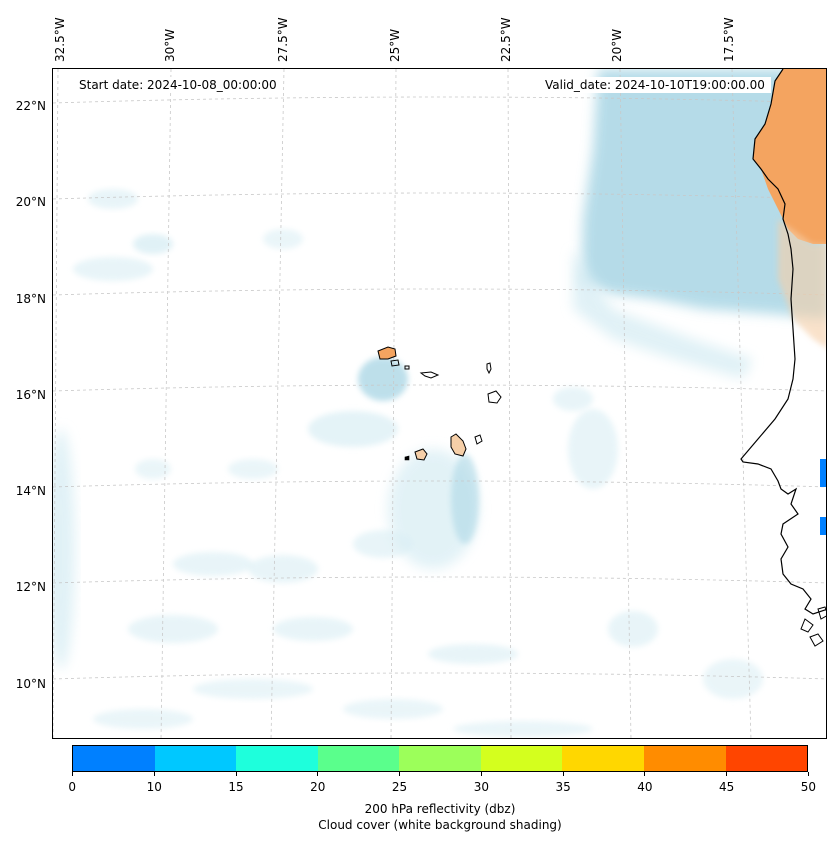 This screenshot has height=843, width=837. What do you see at coordinates (154, 787) in the screenshot?
I see `colorbar-tick-label: 10` at bounding box center [154, 787].